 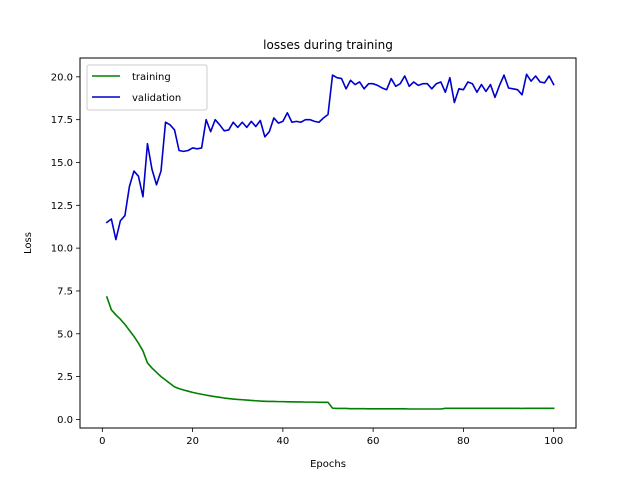 What do you see at coordinates (373, 441) in the screenshot?
I see `x-tick-label: 60` at bounding box center [373, 441].